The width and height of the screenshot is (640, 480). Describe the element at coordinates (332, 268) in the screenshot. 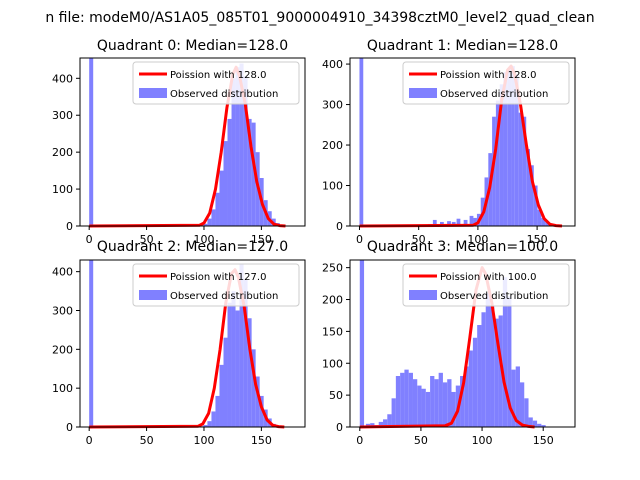

I see `y-tick-label: 250` at that location.